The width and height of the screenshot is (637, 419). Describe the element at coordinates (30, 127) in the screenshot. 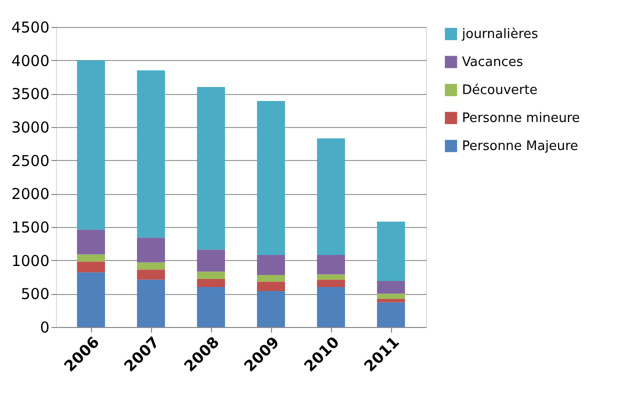

I see `y-tick-label: 3000` at that location.